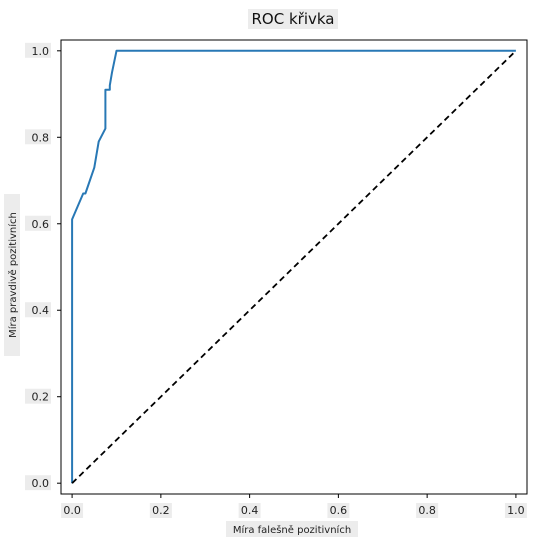 This screenshot has width=536, height=547. I want to click on x-tick-label: 0.2, so click(161, 510).